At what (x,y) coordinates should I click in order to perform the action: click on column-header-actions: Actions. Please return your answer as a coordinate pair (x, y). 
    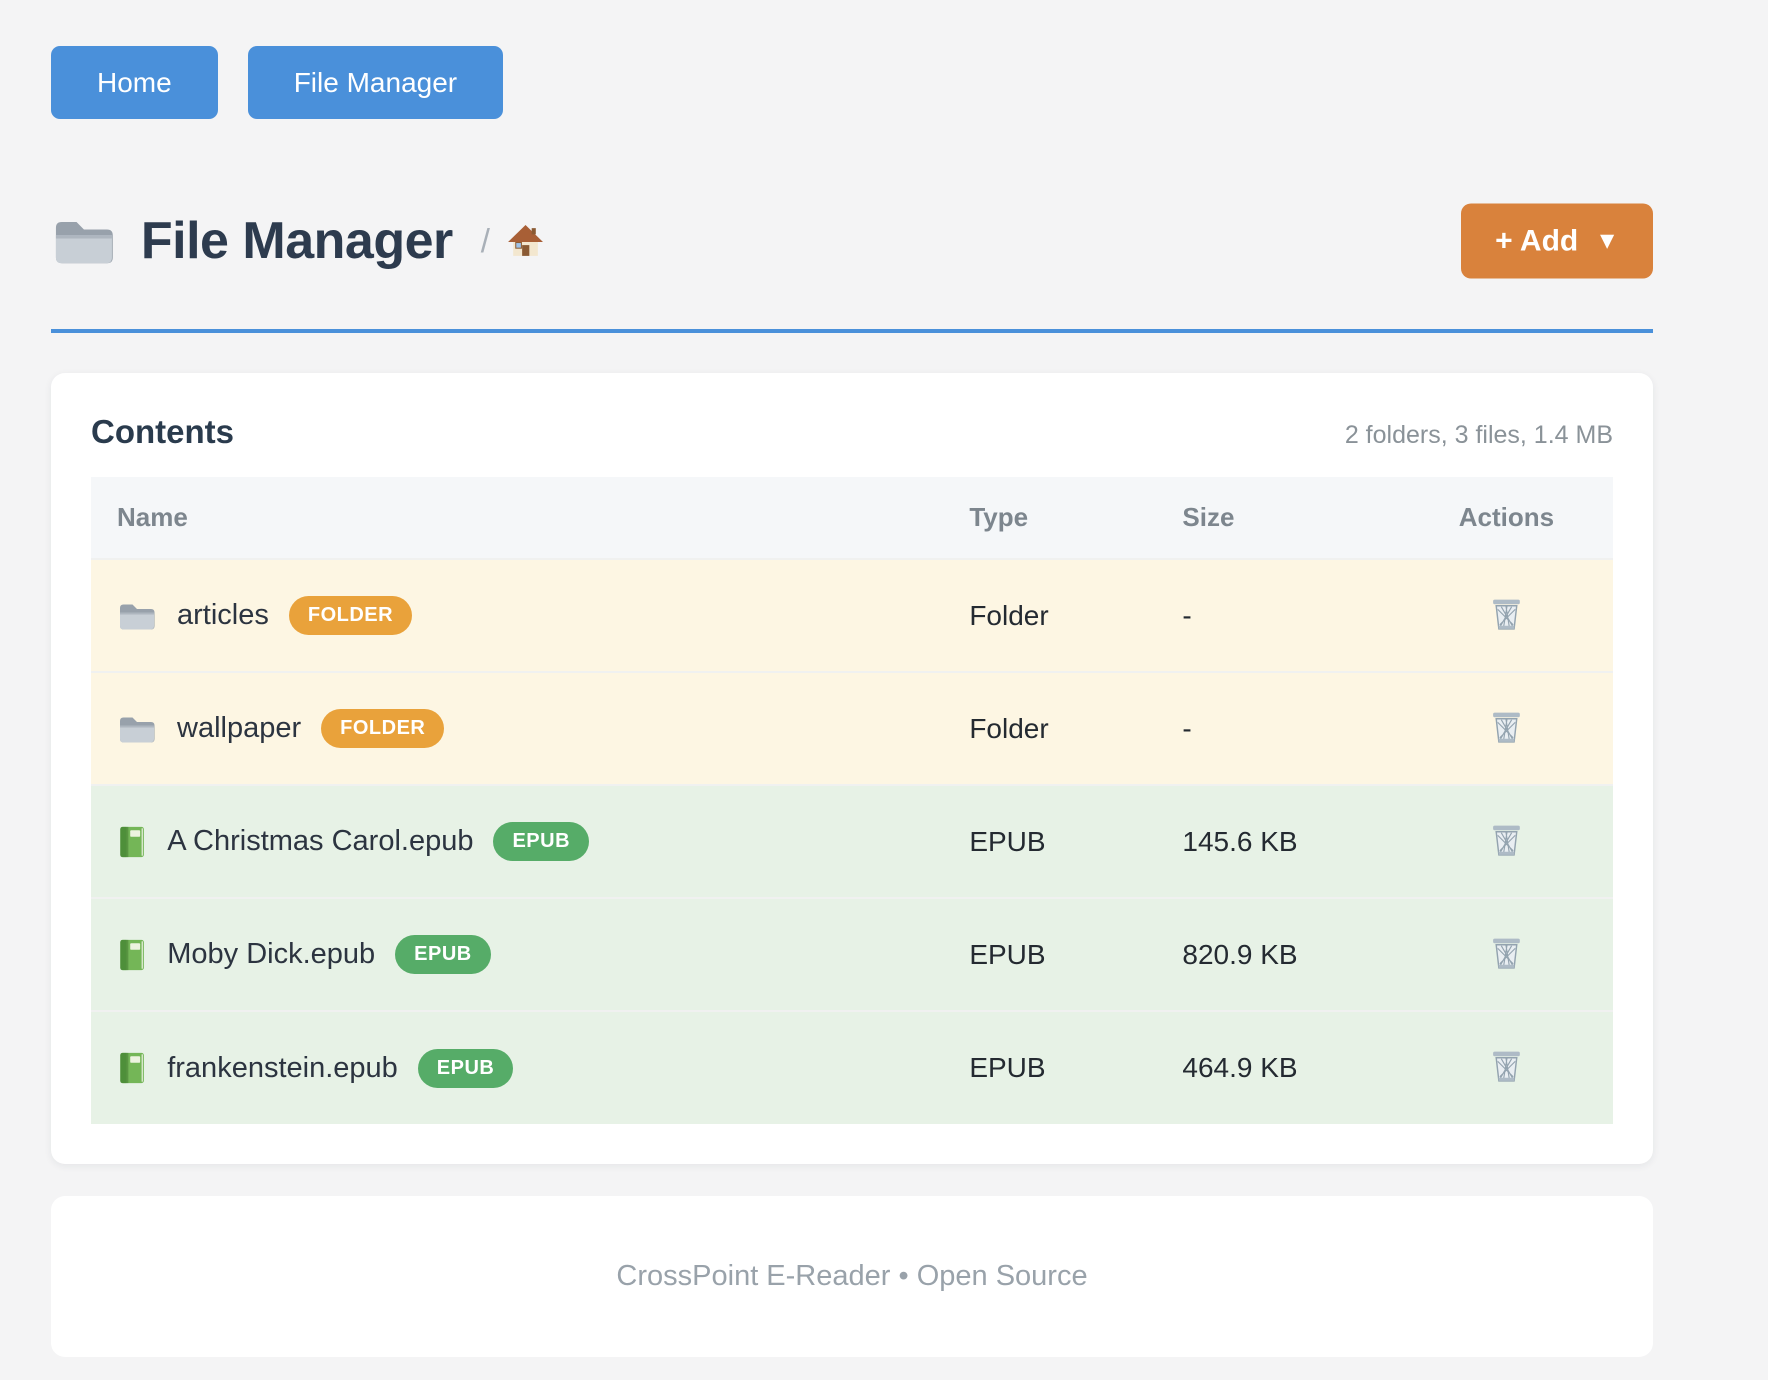
    Looking at the image, I should click on (1506, 518).